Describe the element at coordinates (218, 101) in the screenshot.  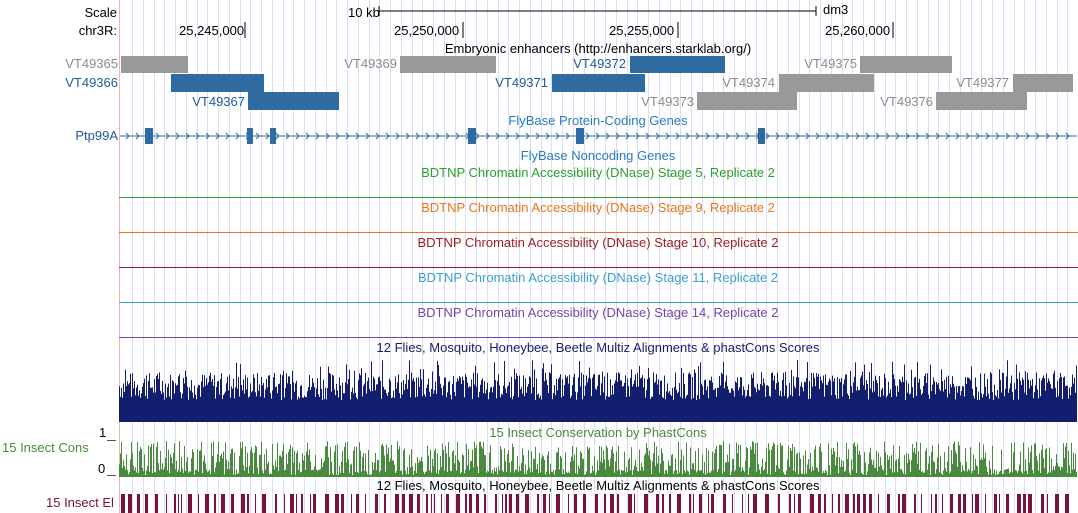
I see `enhancer-label: VT49367` at that location.